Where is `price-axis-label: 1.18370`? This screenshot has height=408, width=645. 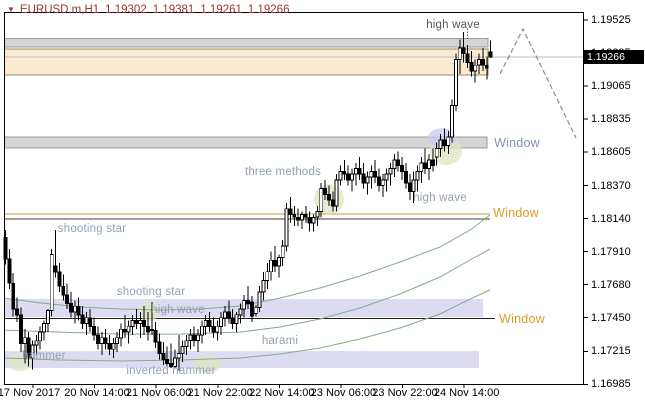
price-axis-label: 1.18370 is located at coordinates (611, 185).